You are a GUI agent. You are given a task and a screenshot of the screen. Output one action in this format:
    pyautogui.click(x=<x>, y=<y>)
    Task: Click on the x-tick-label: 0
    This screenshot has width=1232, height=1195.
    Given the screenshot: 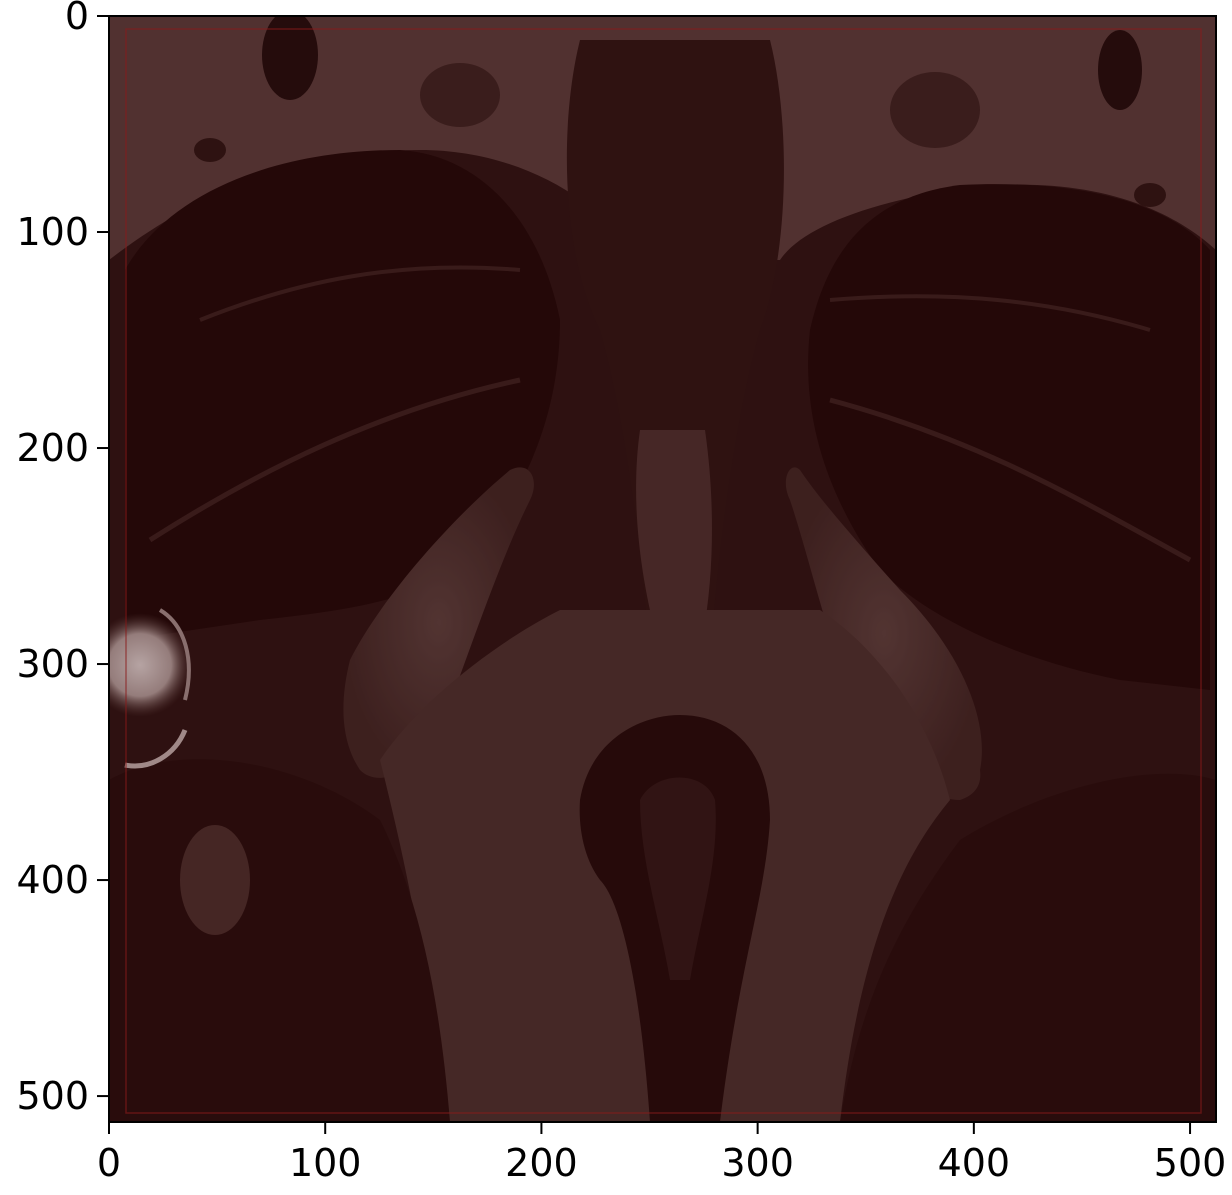 What is the action you would take?
    pyautogui.click(x=109, y=1163)
    